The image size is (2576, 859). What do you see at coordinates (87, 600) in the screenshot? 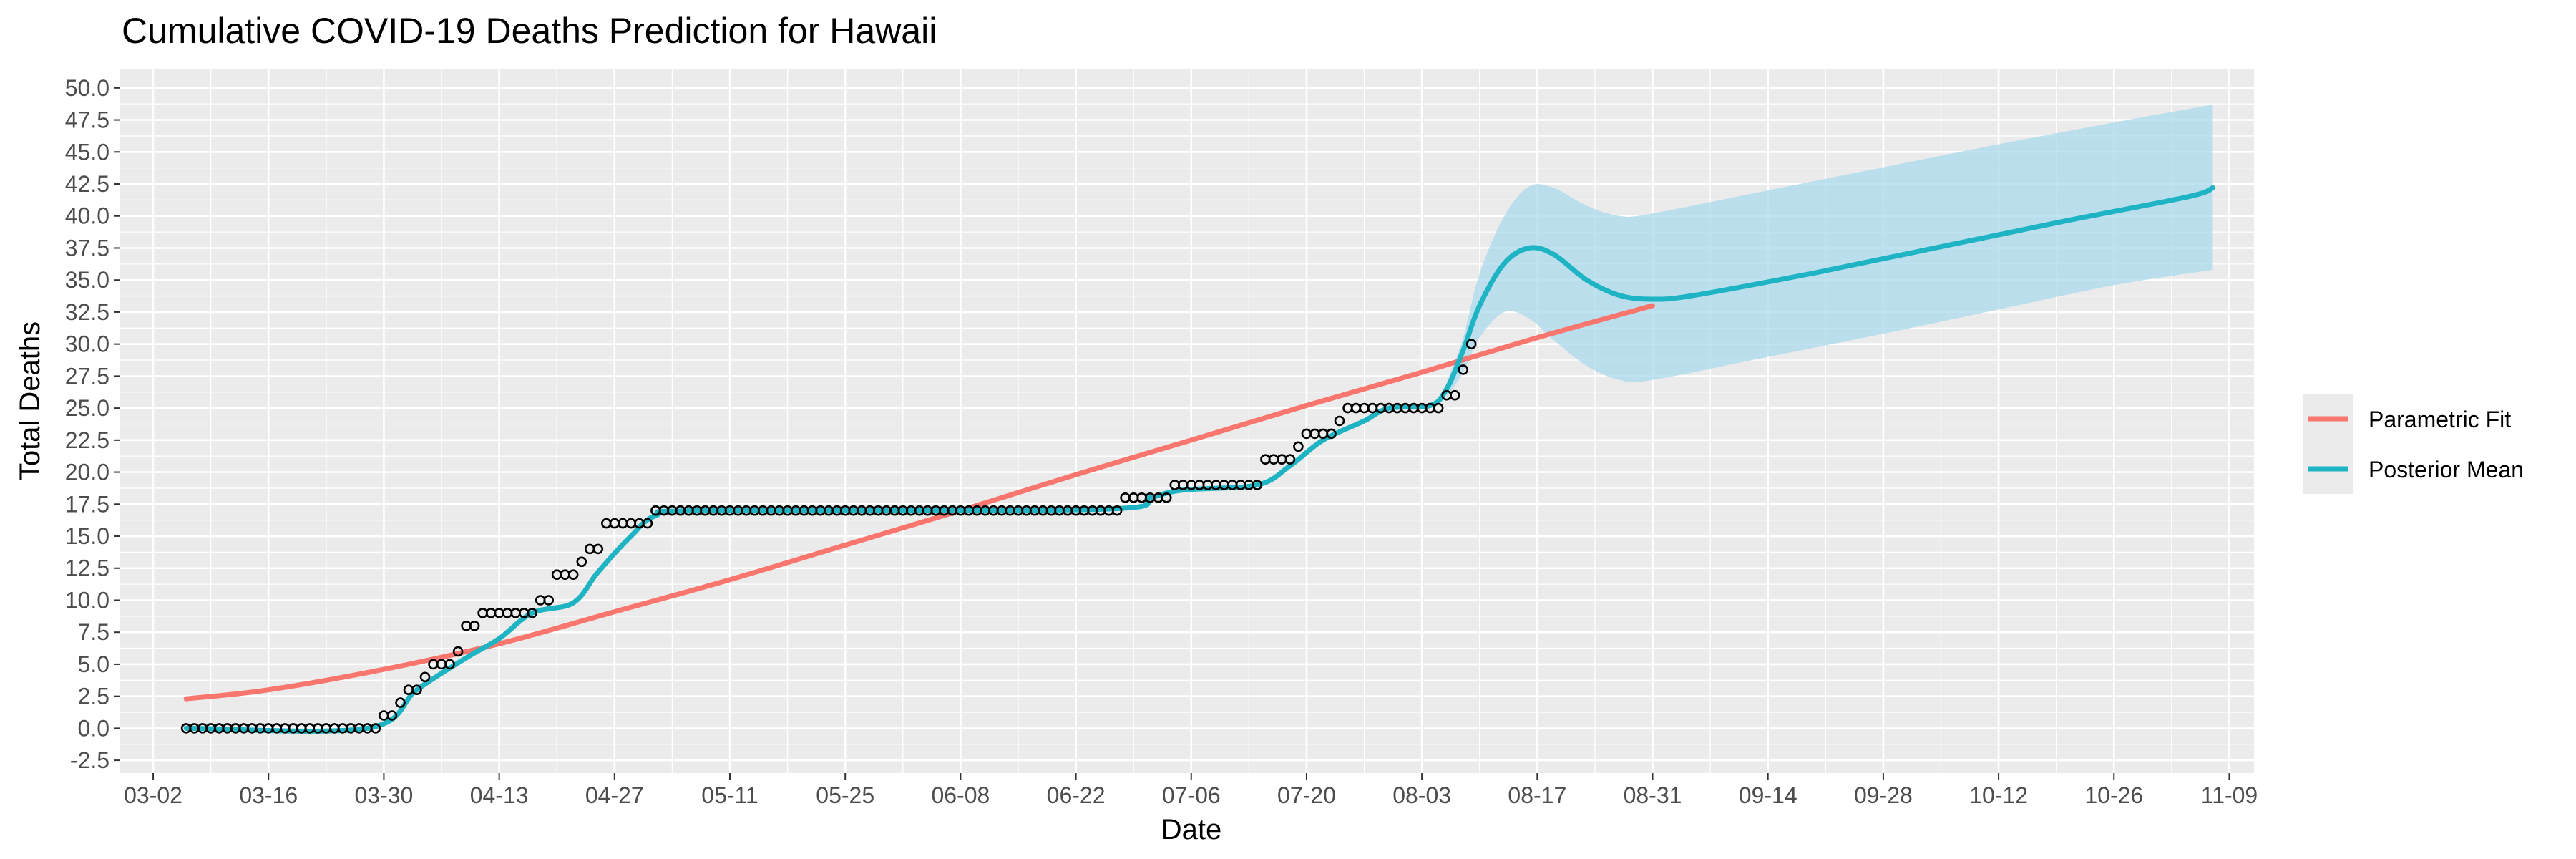
I see `y-tick-label: 10.0` at bounding box center [87, 600].